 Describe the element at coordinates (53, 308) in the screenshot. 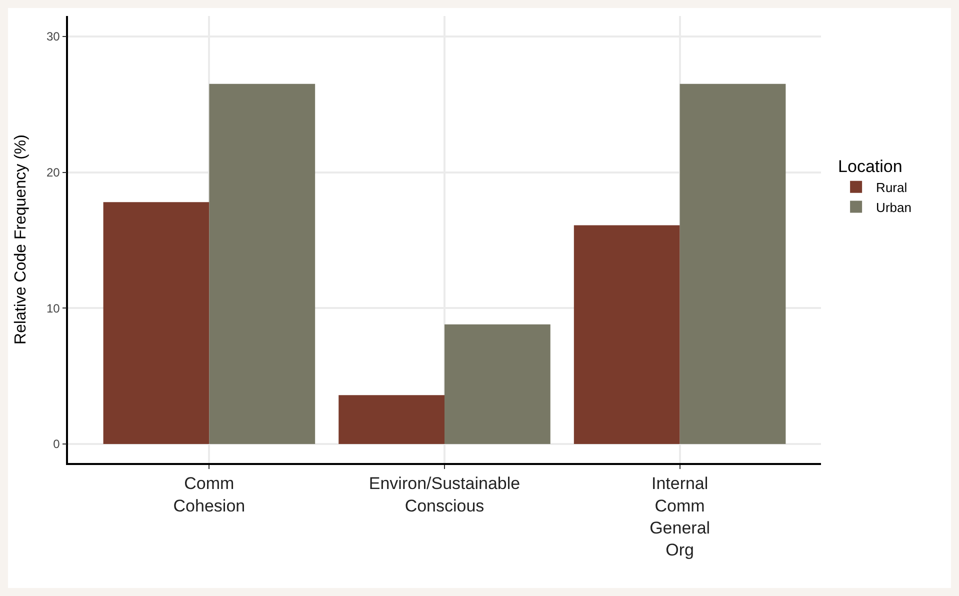

I see `y-tick-label: 10` at that location.